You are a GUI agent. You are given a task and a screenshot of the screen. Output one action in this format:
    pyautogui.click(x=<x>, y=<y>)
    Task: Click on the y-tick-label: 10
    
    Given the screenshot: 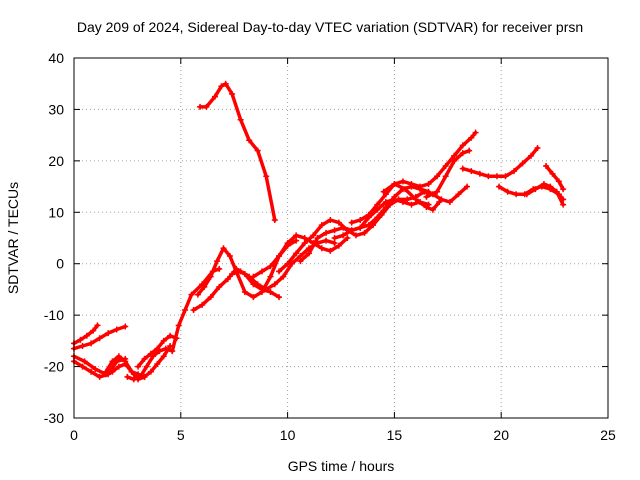 What is the action you would take?
    pyautogui.click(x=56, y=212)
    